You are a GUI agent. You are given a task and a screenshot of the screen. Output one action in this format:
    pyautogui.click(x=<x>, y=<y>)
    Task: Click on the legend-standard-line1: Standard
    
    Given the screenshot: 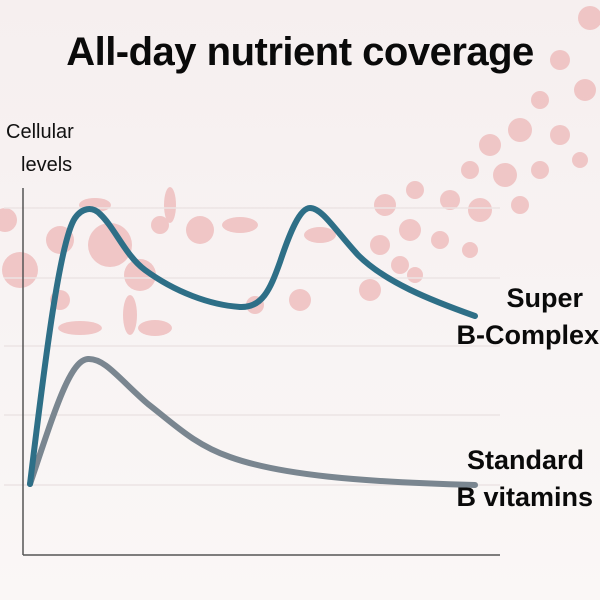 What is the action you would take?
    pyautogui.click(x=525, y=460)
    